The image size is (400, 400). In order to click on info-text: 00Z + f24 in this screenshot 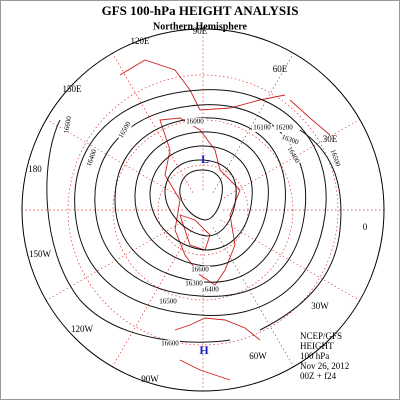, I will do `click(318, 376)`.